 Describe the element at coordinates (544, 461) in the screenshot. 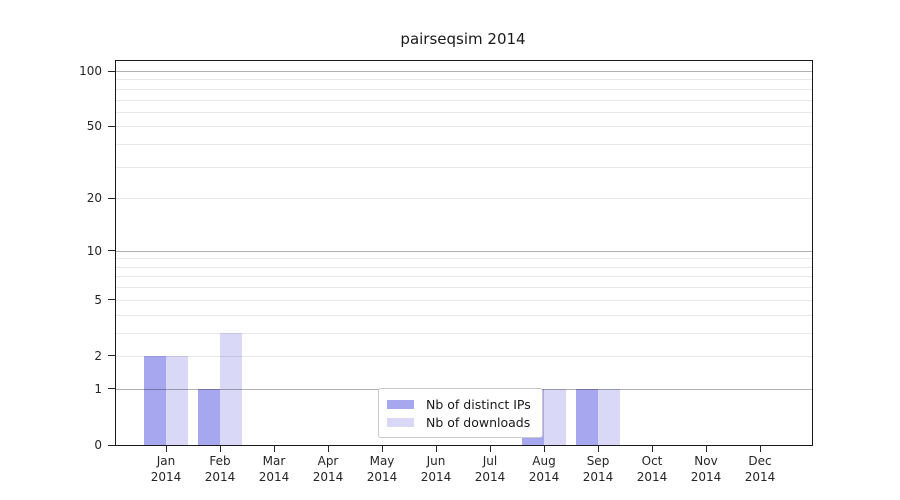

I see `x-tick-month: Aug` at that location.